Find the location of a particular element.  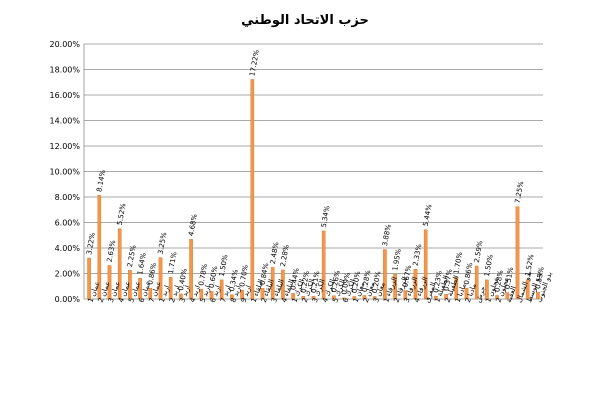

data-label: 7.25% is located at coordinates (520, 192).